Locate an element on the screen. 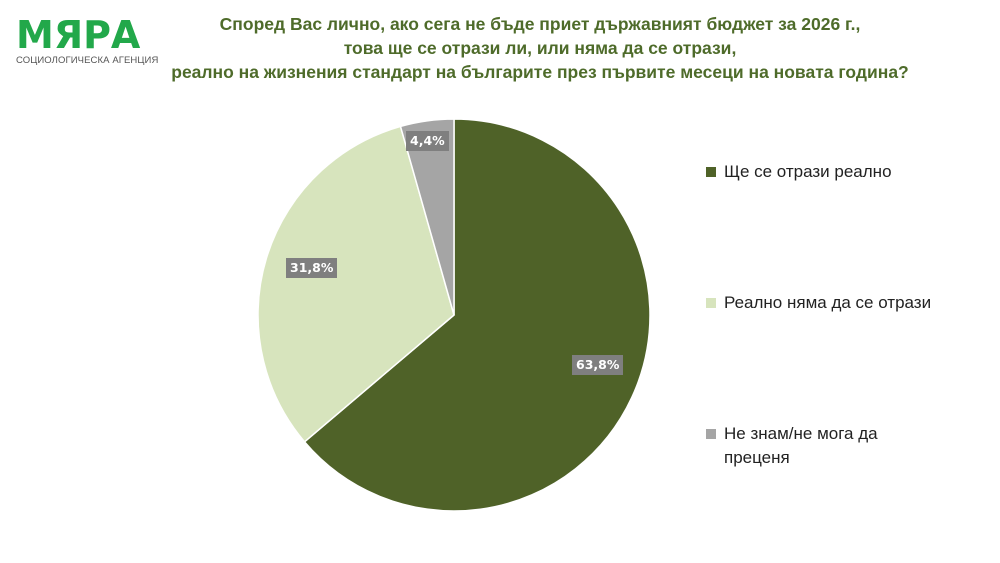 Image resolution: width=1000 pixels, height=563 pixels. data-label-will-affect: 63,8% is located at coordinates (598, 365).